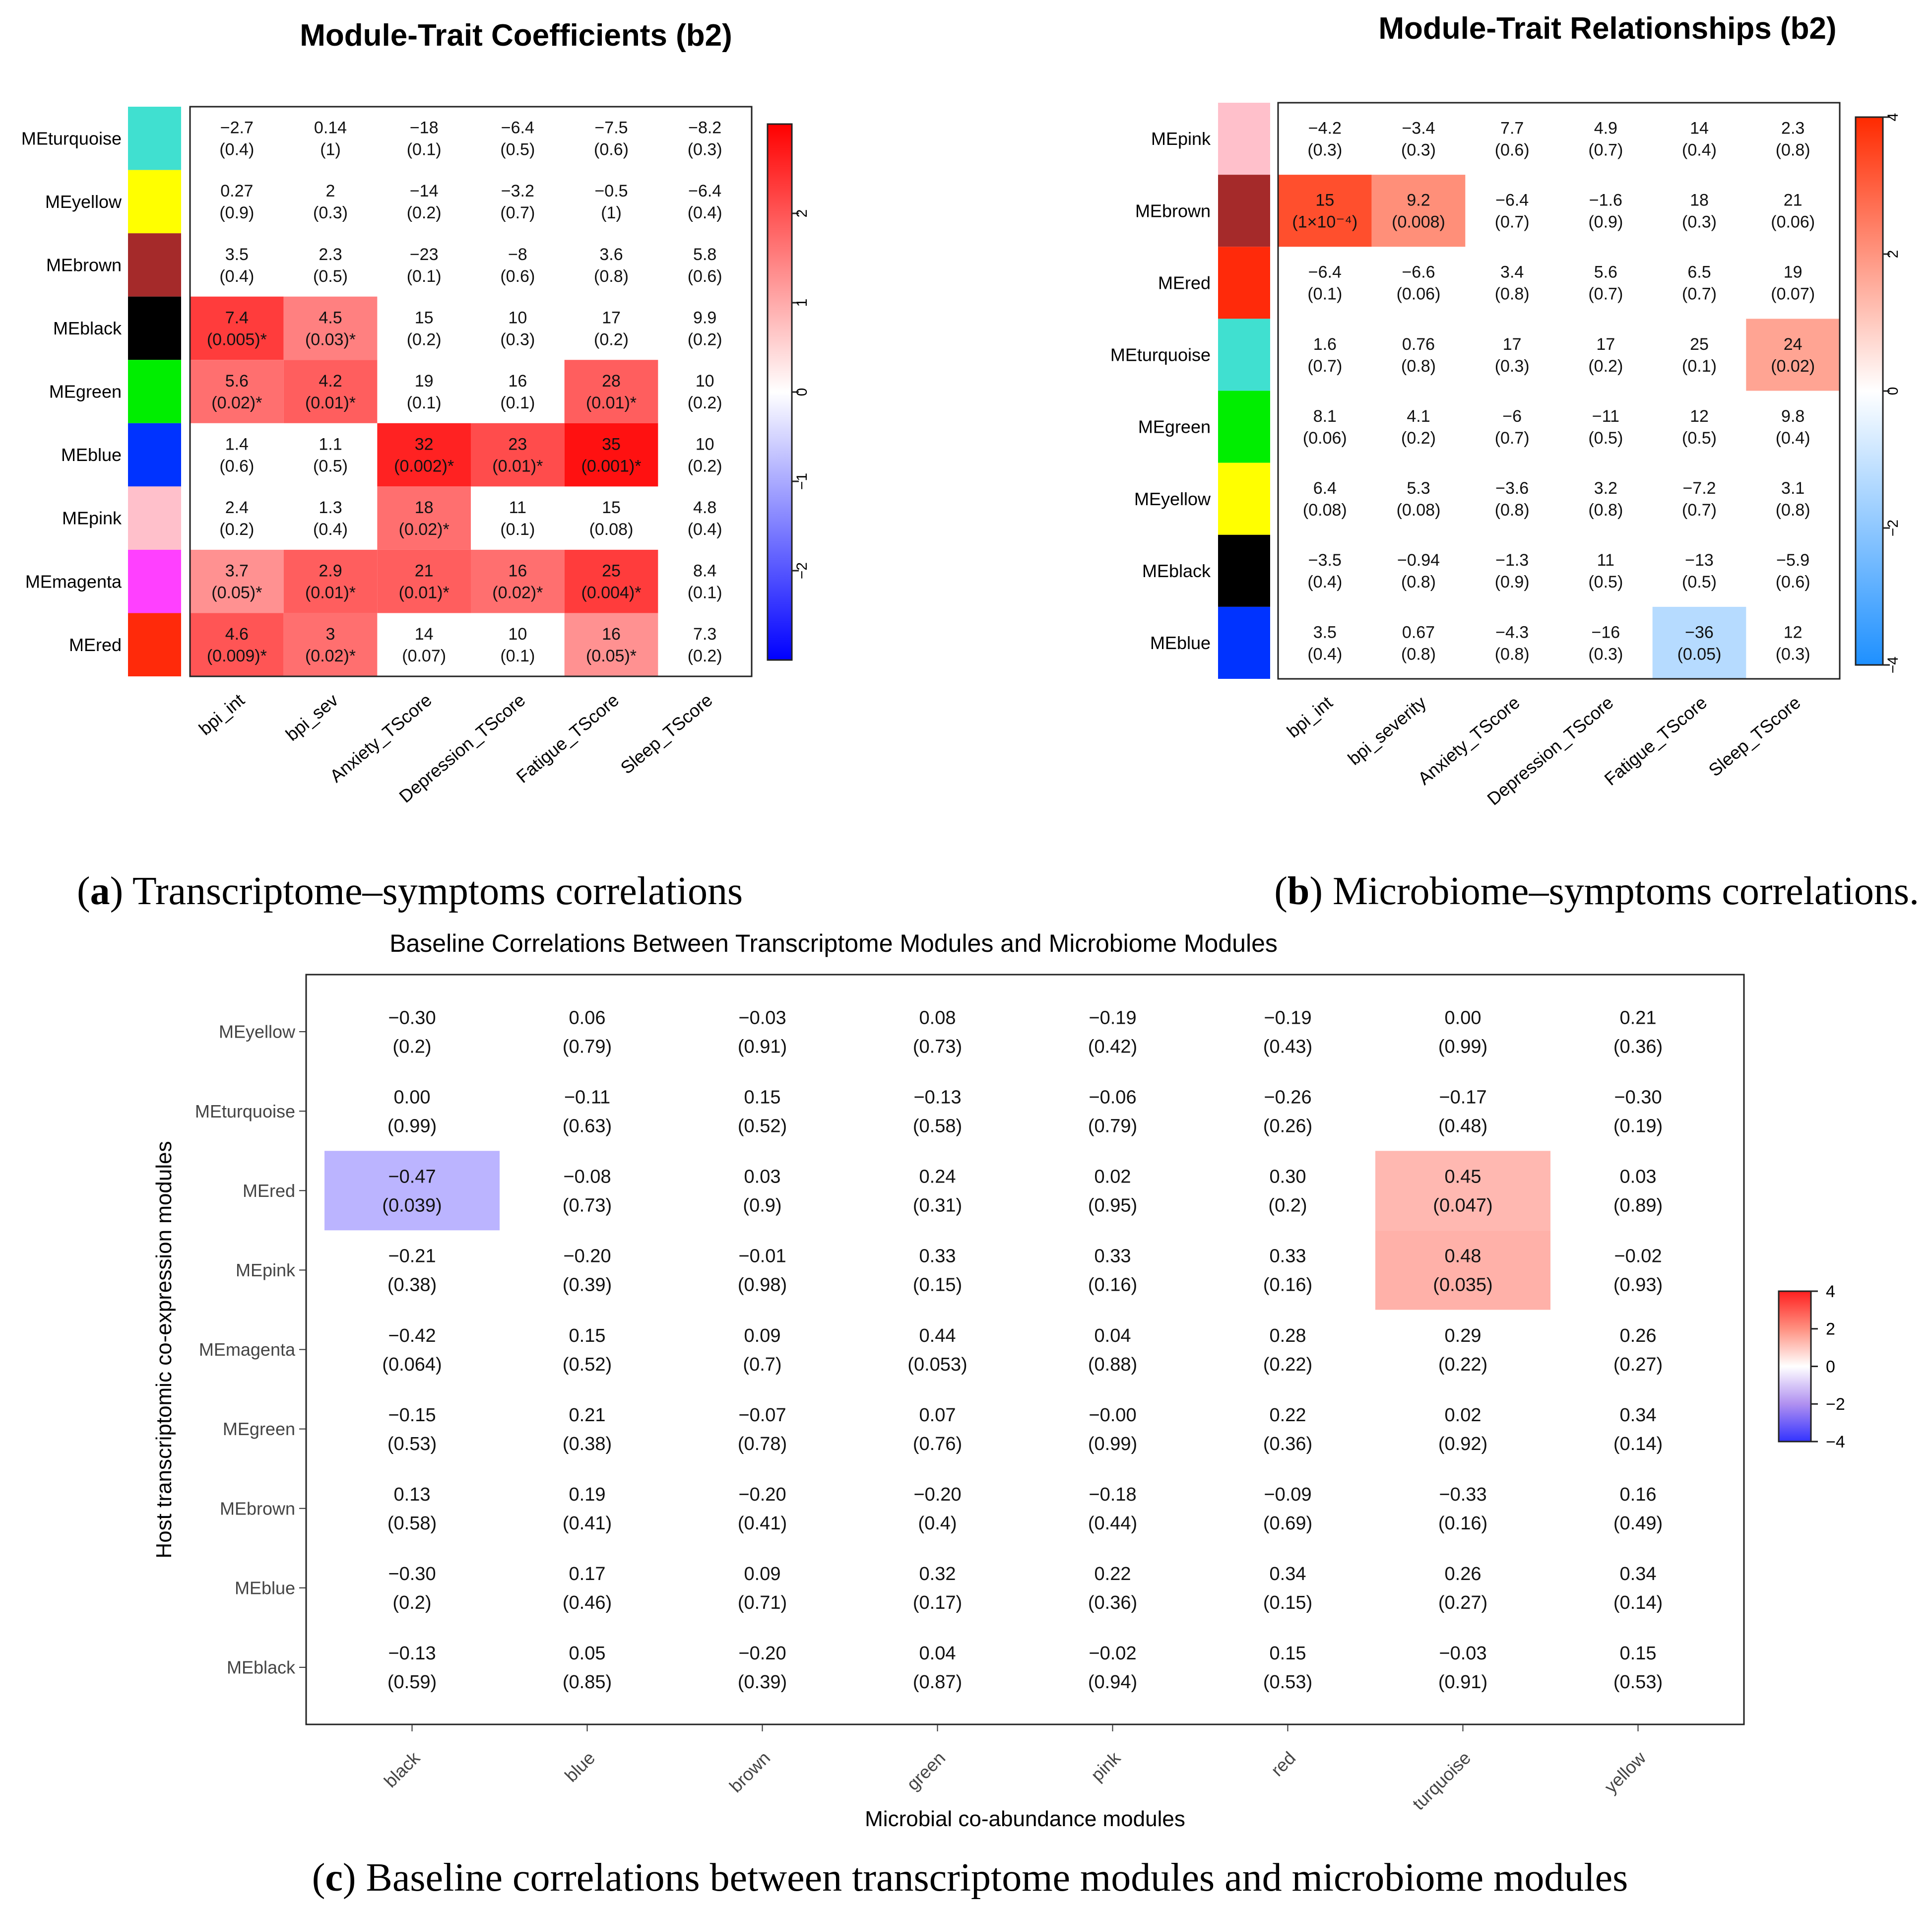  I want to click on row-label-a-7: MEmagenta, so click(73, 581).